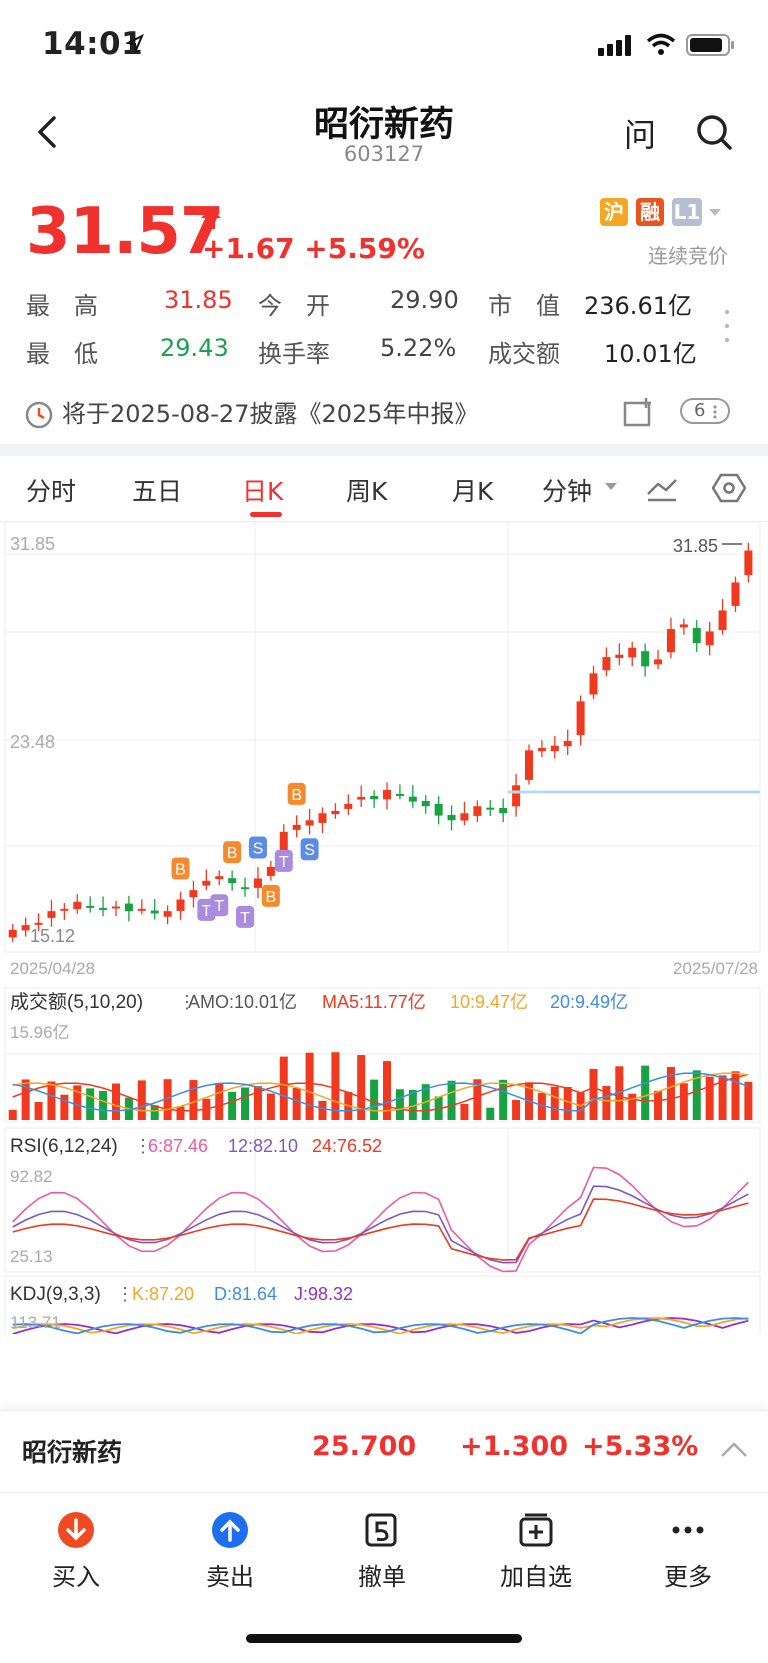 This screenshot has height=1663, width=768. Describe the element at coordinates (263, 1146) in the screenshot. I see `rsi-12: 12:82.10` at that location.